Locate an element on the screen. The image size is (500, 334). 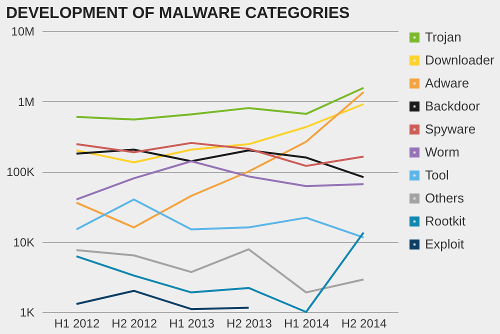
legend-label: Exploit is located at coordinates (444, 244).